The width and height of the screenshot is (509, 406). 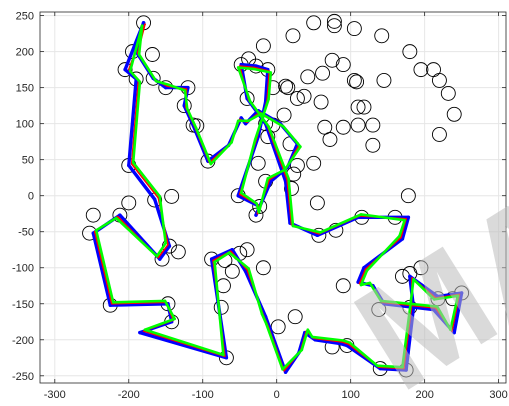 What do you see at coordinates (31, 197) in the screenshot?
I see `y-tick-label: 0` at bounding box center [31, 197].